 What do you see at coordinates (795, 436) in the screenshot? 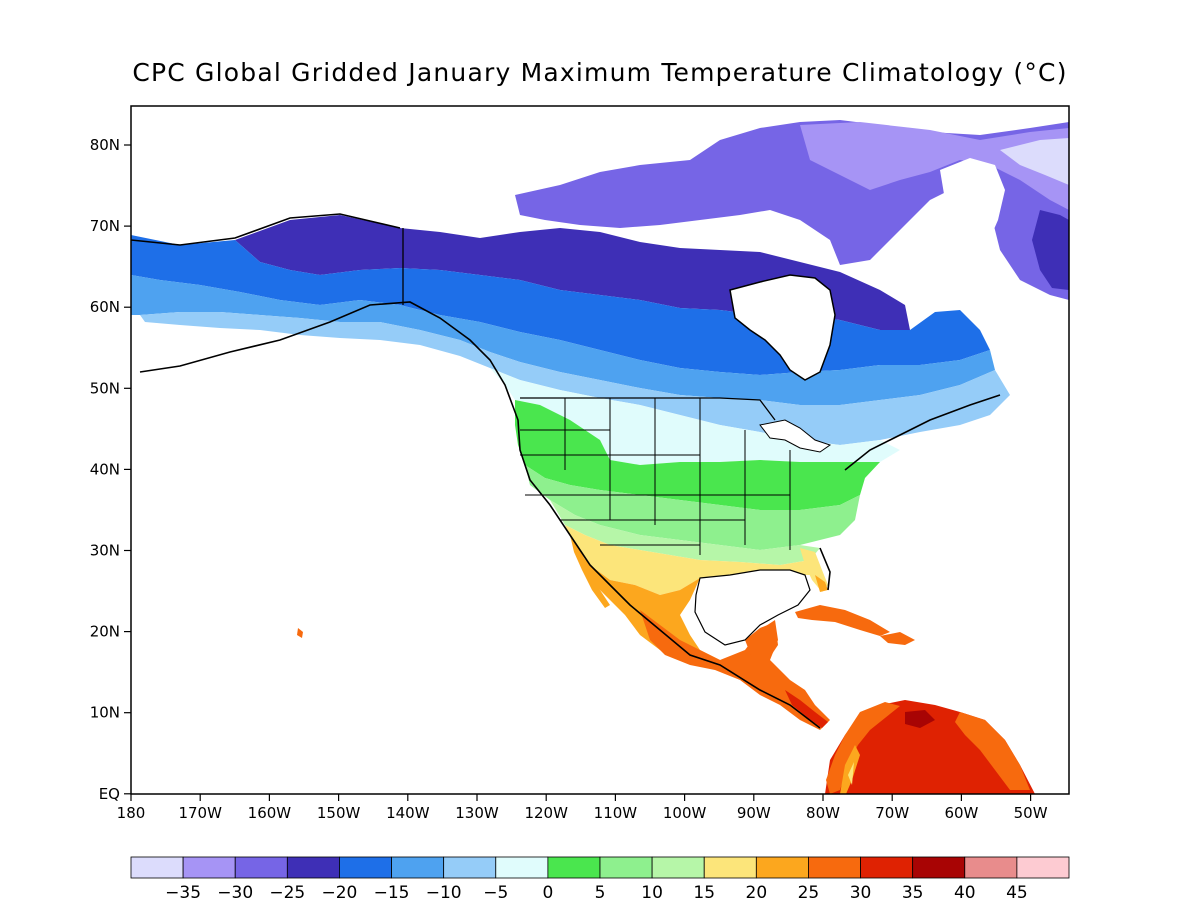
I see `great-lakes` at bounding box center [795, 436].